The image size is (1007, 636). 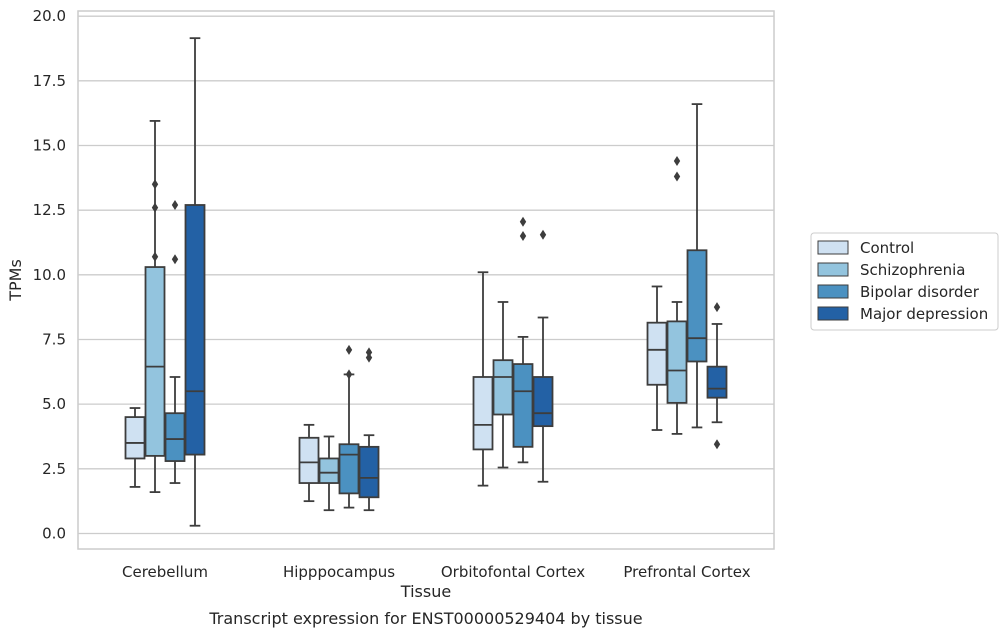 What do you see at coordinates (54, 533) in the screenshot?
I see `y-tick-label: 0.0` at bounding box center [54, 533].